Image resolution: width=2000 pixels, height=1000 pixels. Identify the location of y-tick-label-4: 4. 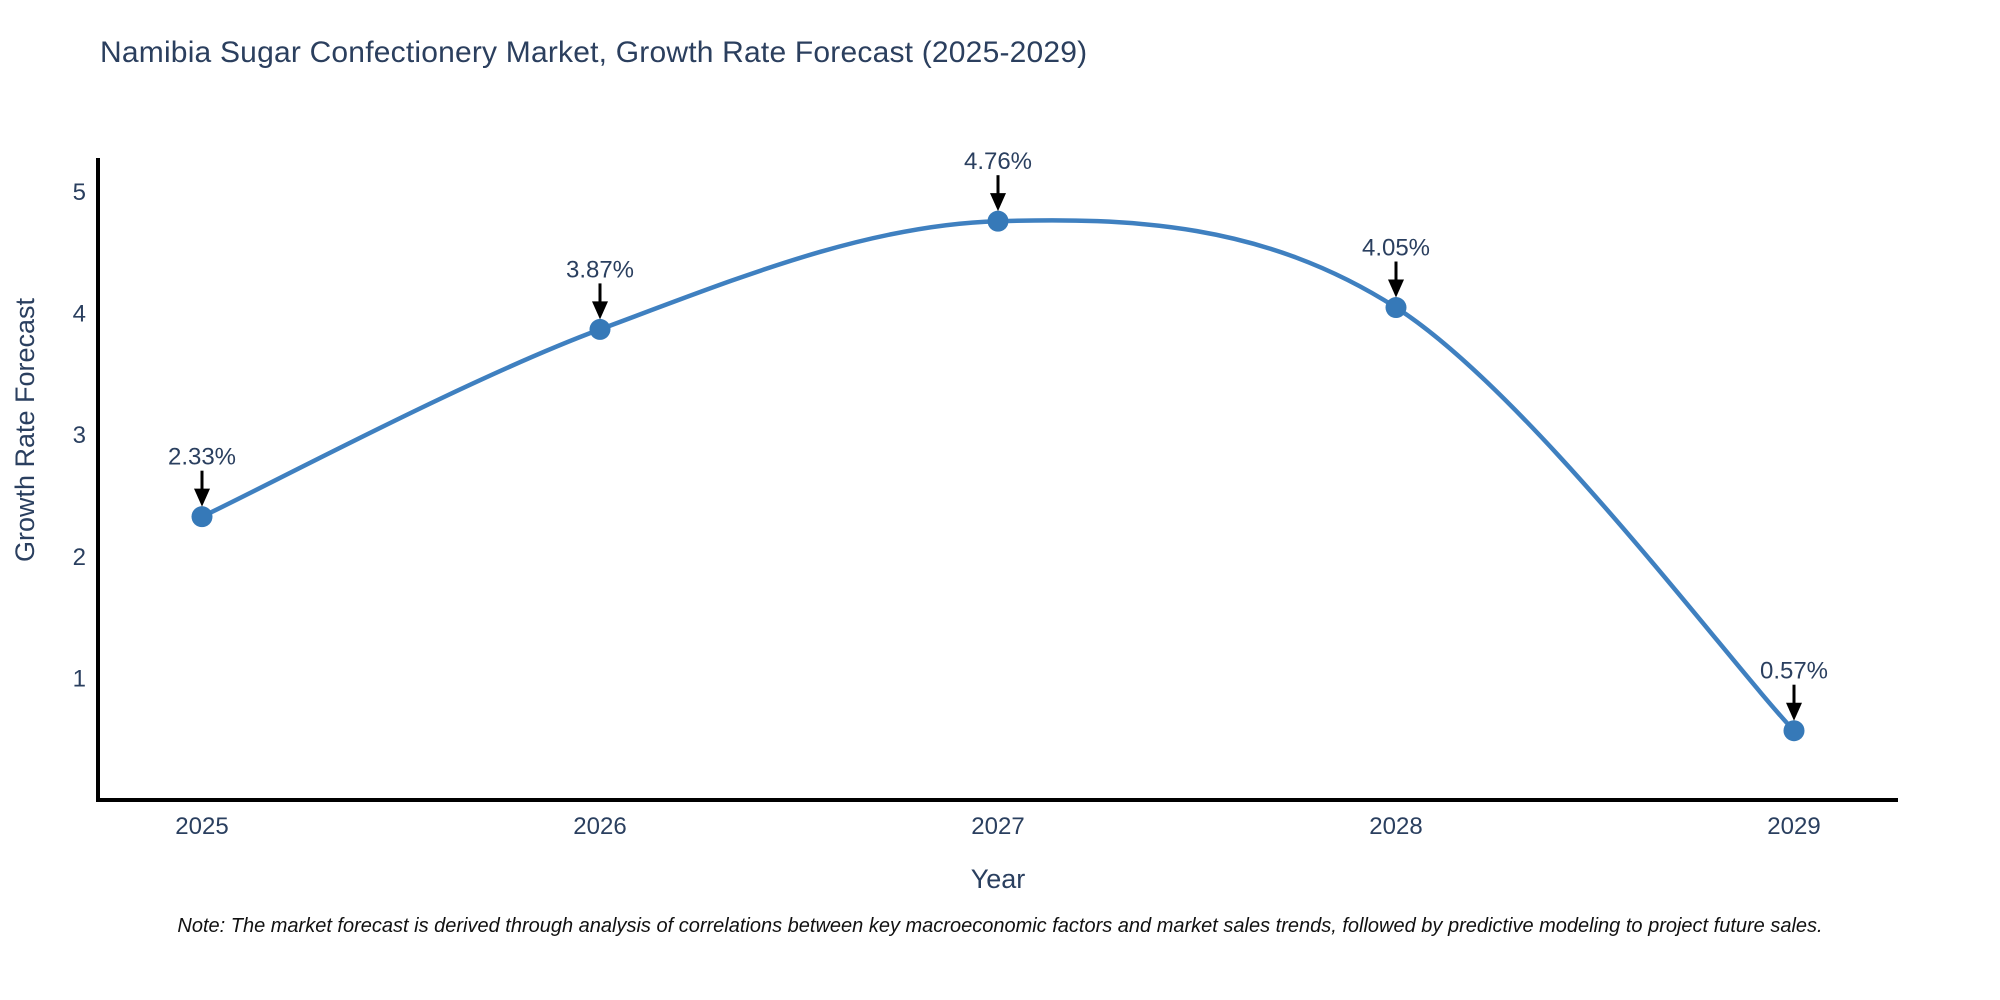
(79, 314).